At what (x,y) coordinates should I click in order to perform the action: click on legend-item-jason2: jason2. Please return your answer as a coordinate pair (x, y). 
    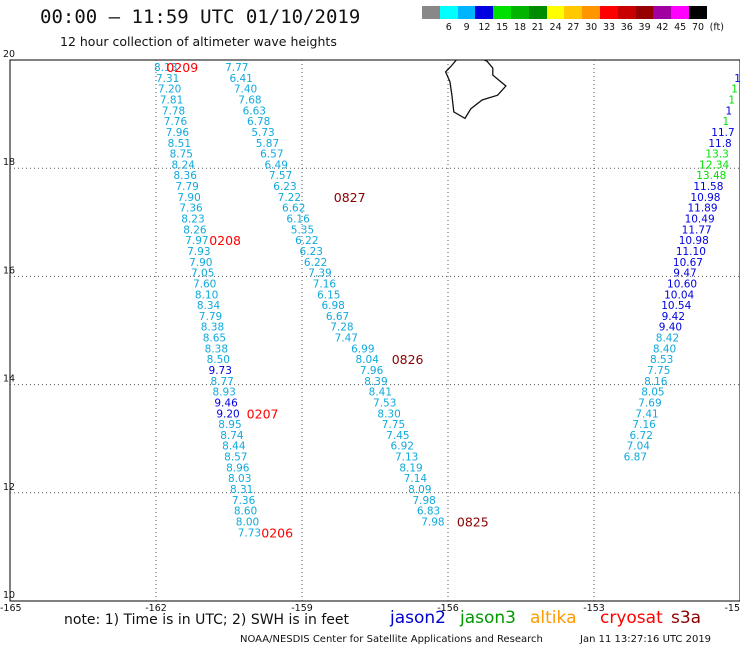
    Looking at the image, I should click on (418, 618).